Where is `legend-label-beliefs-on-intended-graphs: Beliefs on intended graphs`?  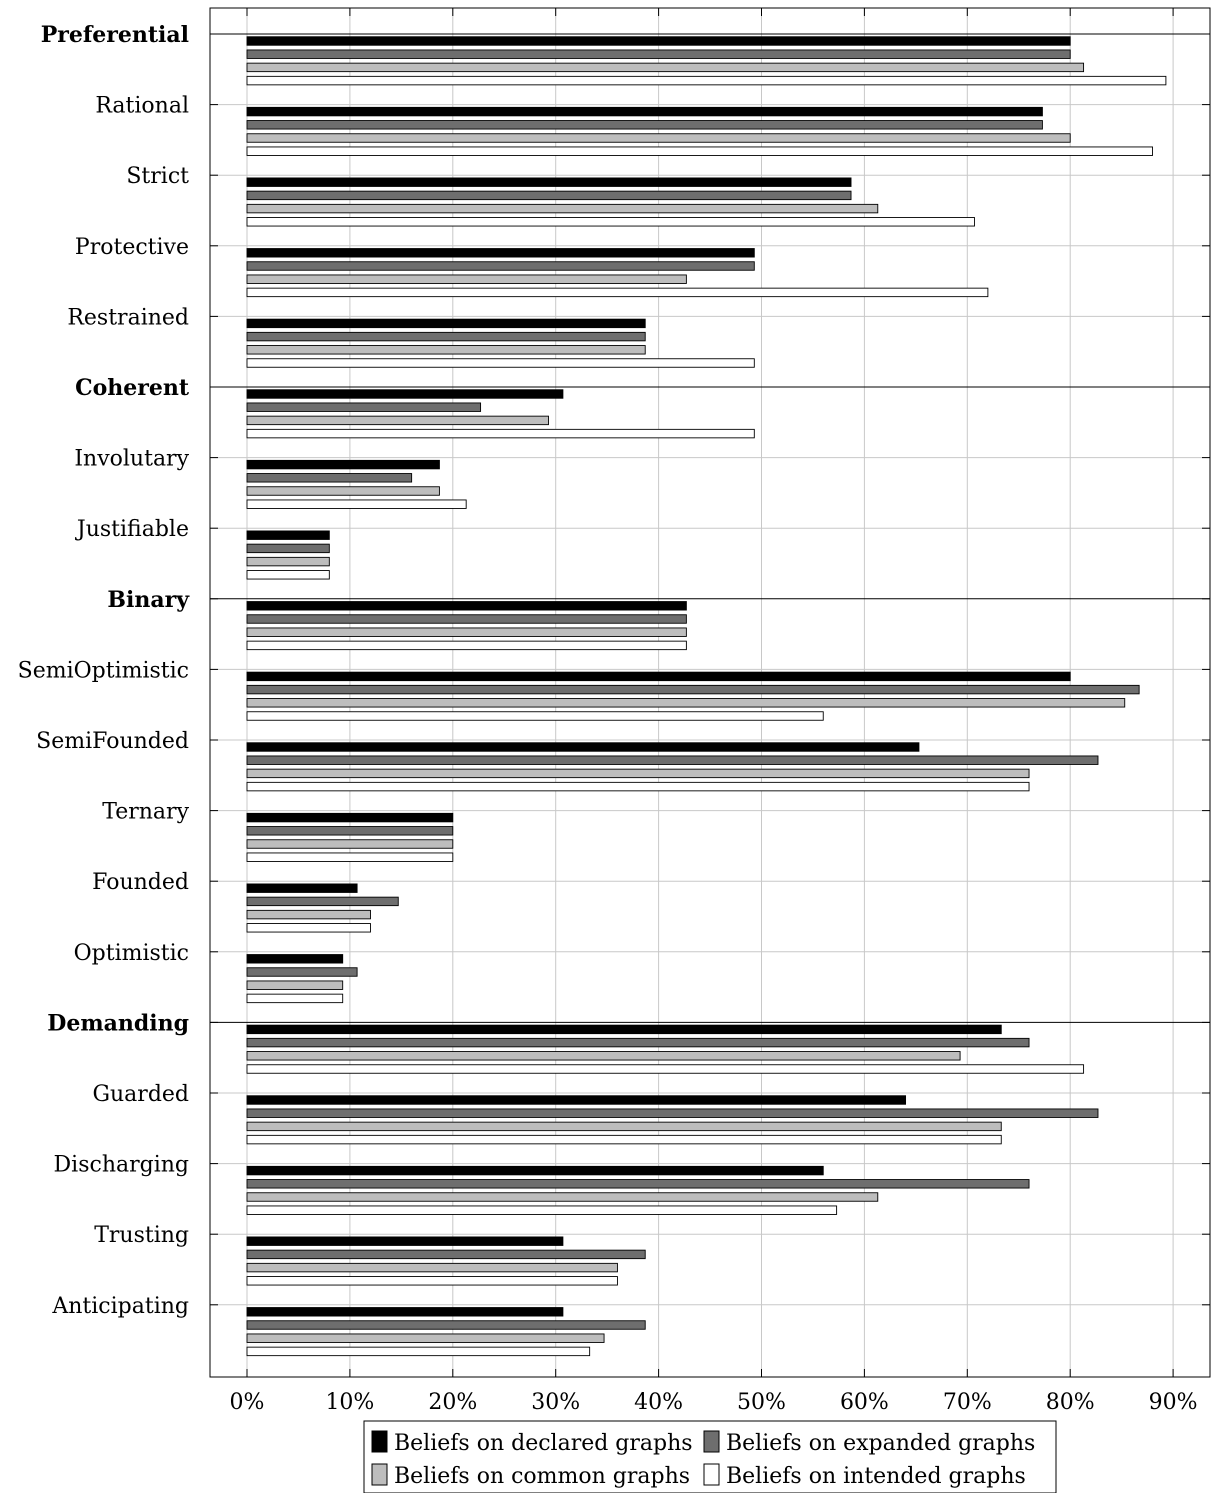
legend-label-beliefs-on-intended-graphs: Beliefs on intended graphs is located at coordinates (876, 1476).